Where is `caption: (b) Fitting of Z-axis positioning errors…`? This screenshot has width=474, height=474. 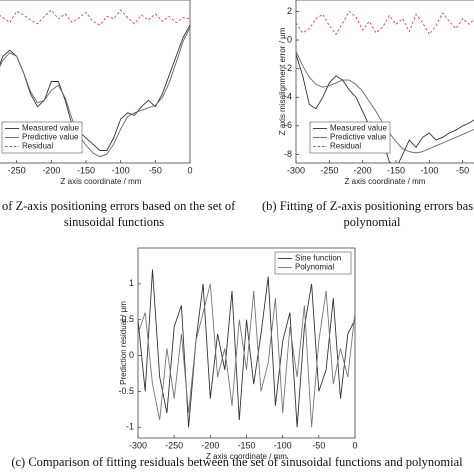
caption: (b) Fitting of Z-axis positioning errors… is located at coordinates (367, 206).